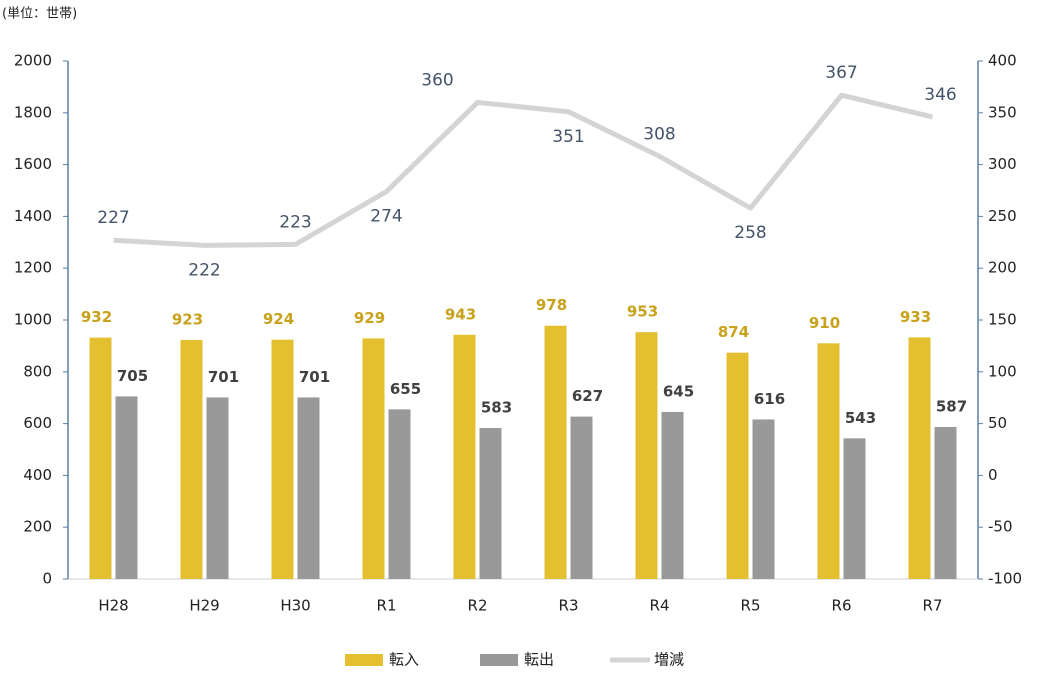 The width and height of the screenshot is (1040, 688). Describe the element at coordinates (295, 222) in the screenshot. I see `data-label: 223` at that location.